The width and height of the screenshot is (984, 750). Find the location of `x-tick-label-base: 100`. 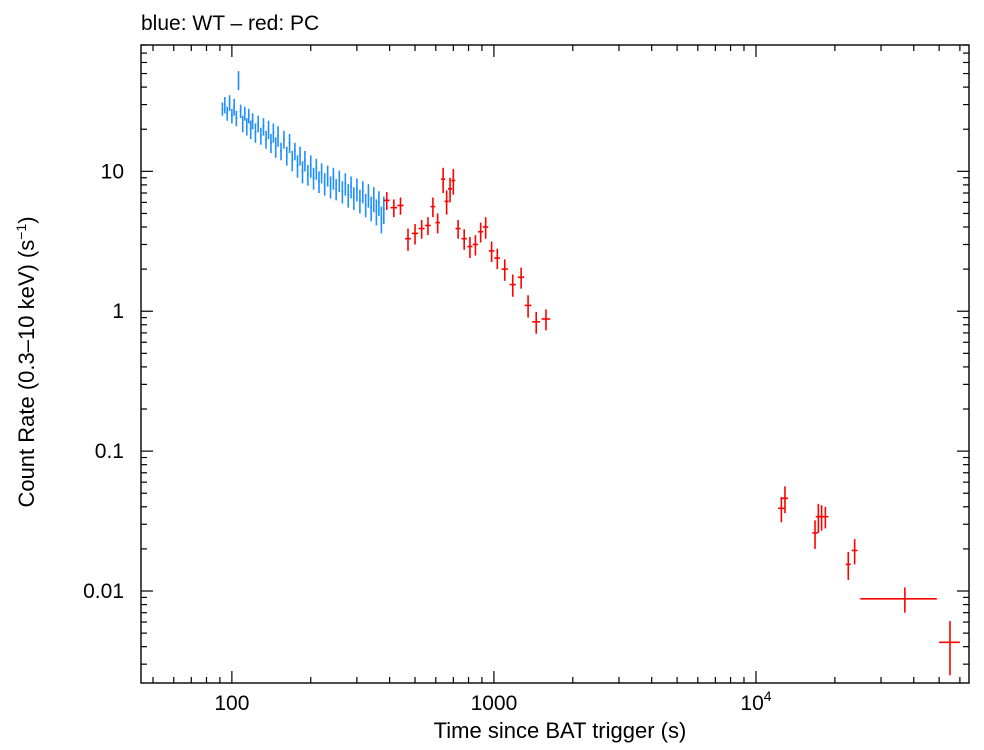

x-tick-label-base: 100 is located at coordinates (231, 703).